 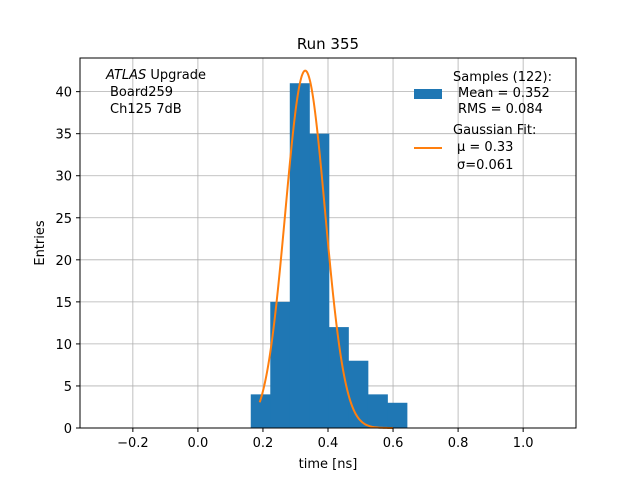 I want to click on legend-fit-title: Gaussian Fit:, so click(x=494, y=130).